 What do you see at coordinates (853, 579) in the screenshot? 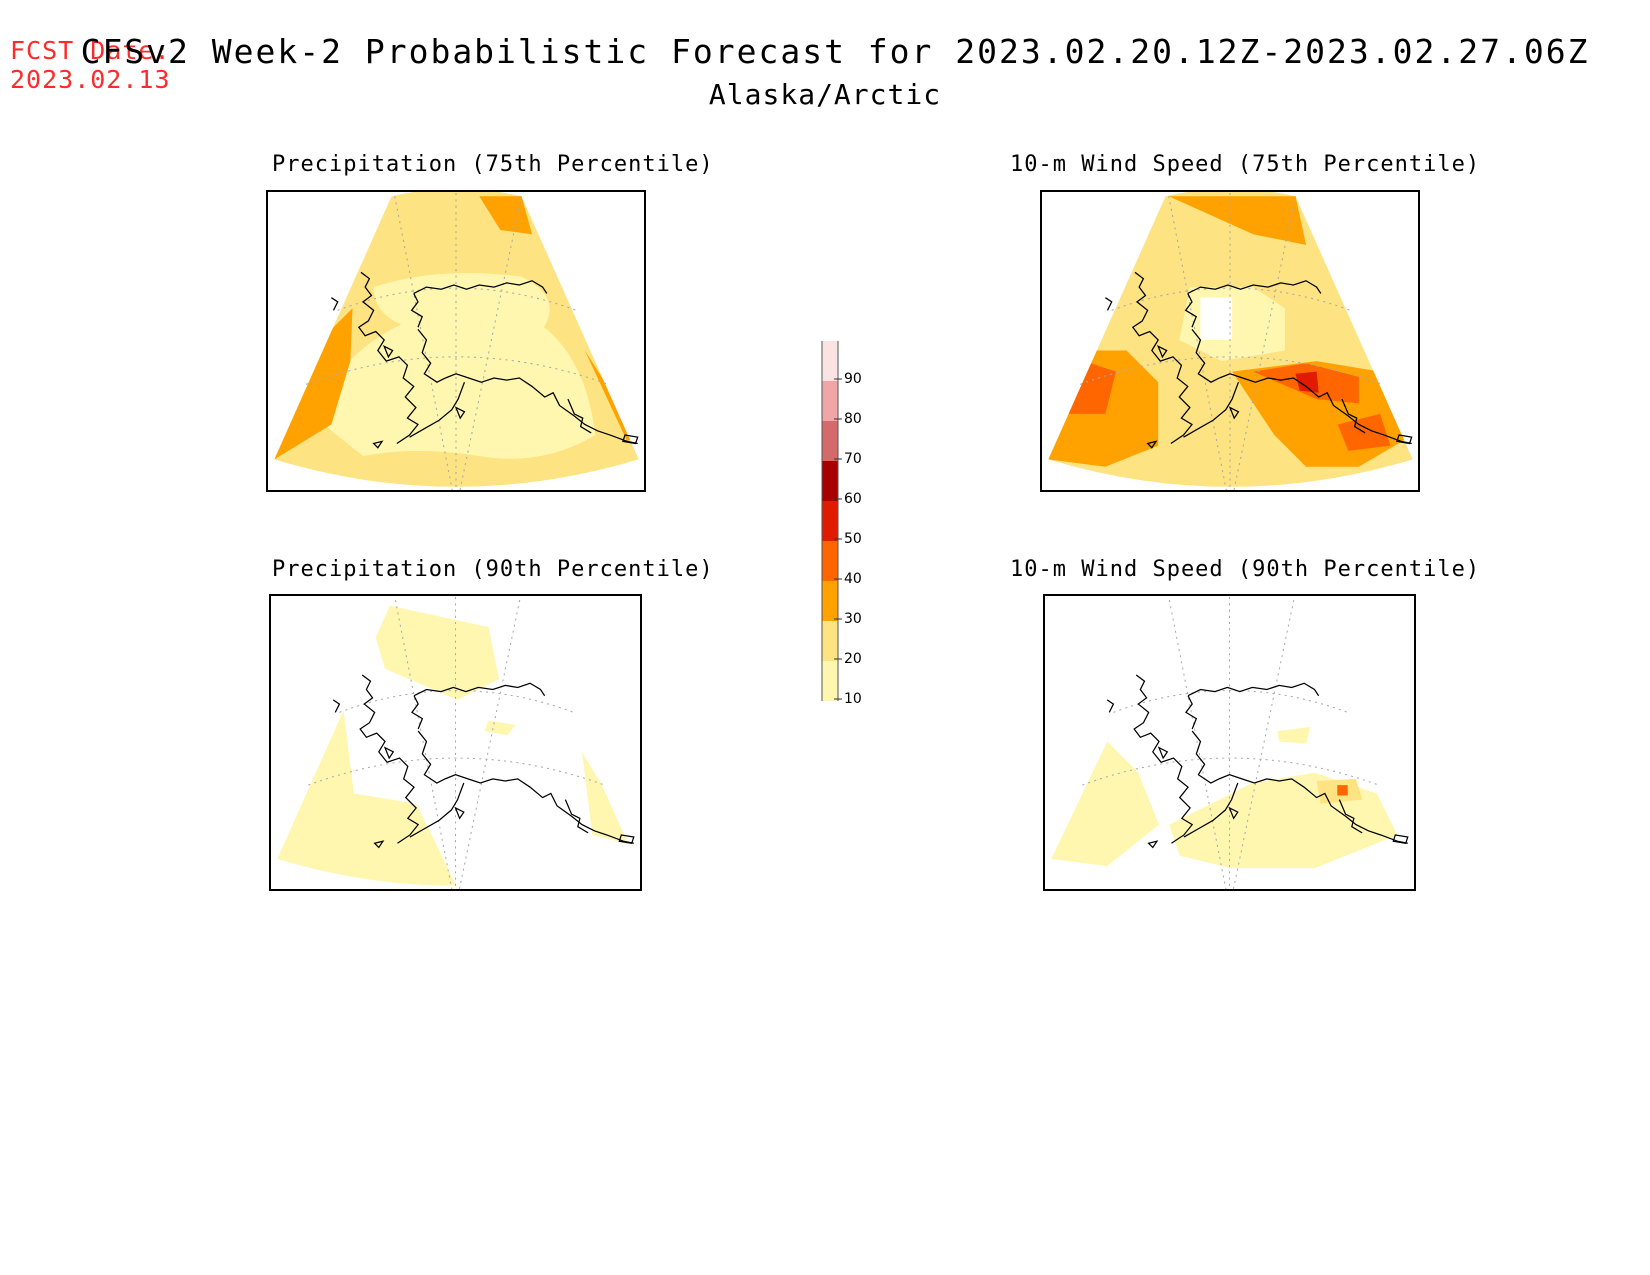
I see `colorbar-tick-label: 40` at bounding box center [853, 579].